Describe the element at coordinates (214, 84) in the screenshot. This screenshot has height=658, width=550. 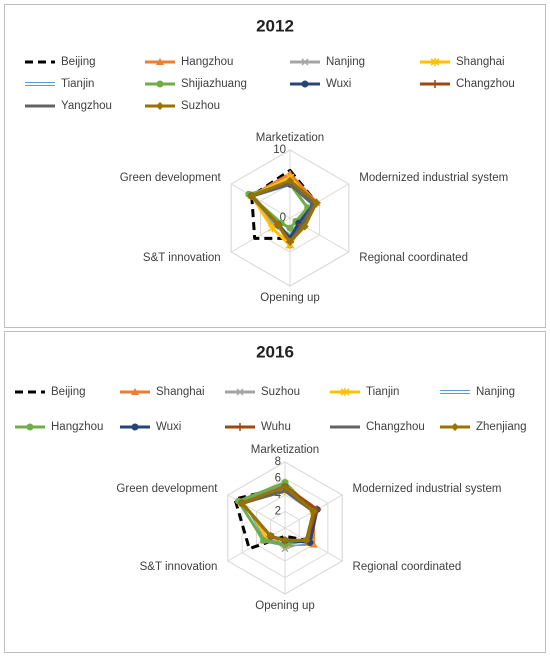
I see `legend-label: Shijiazhuang` at that location.